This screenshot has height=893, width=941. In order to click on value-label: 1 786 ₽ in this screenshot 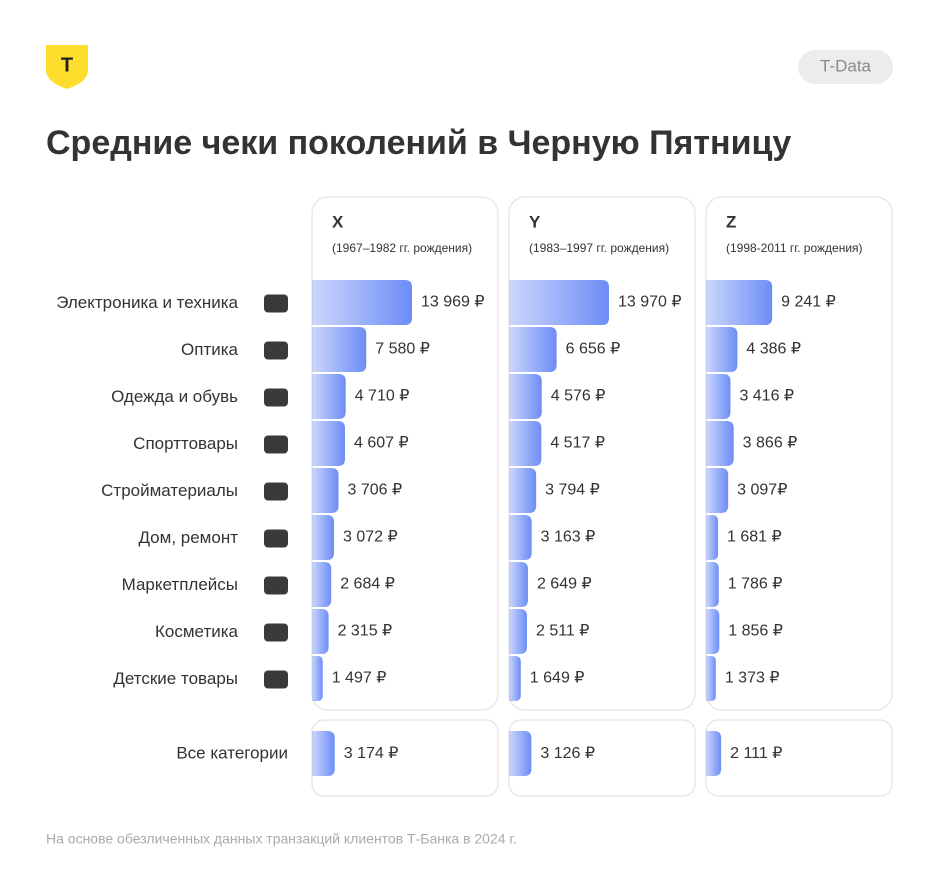, I will do `click(755, 584)`.